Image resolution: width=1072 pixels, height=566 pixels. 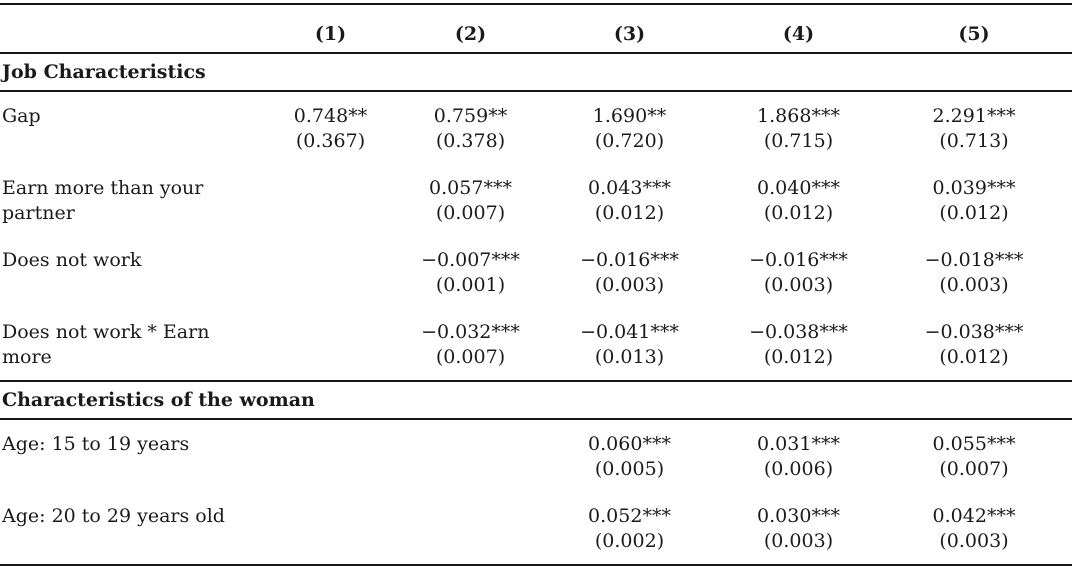 What do you see at coordinates (798, 444) in the screenshot?
I see `coefficient-value: 0.031***` at bounding box center [798, 444].